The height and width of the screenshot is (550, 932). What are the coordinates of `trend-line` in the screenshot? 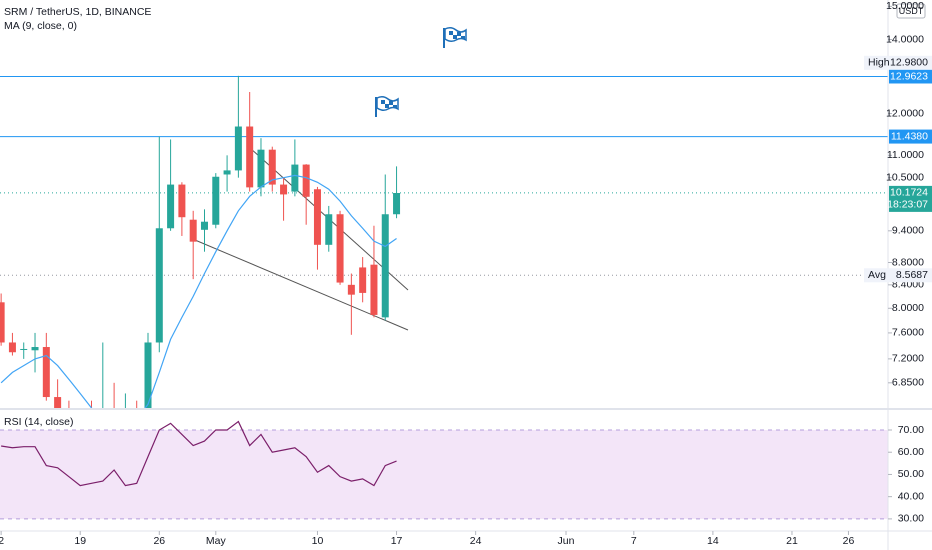 It's located at (301, 285).